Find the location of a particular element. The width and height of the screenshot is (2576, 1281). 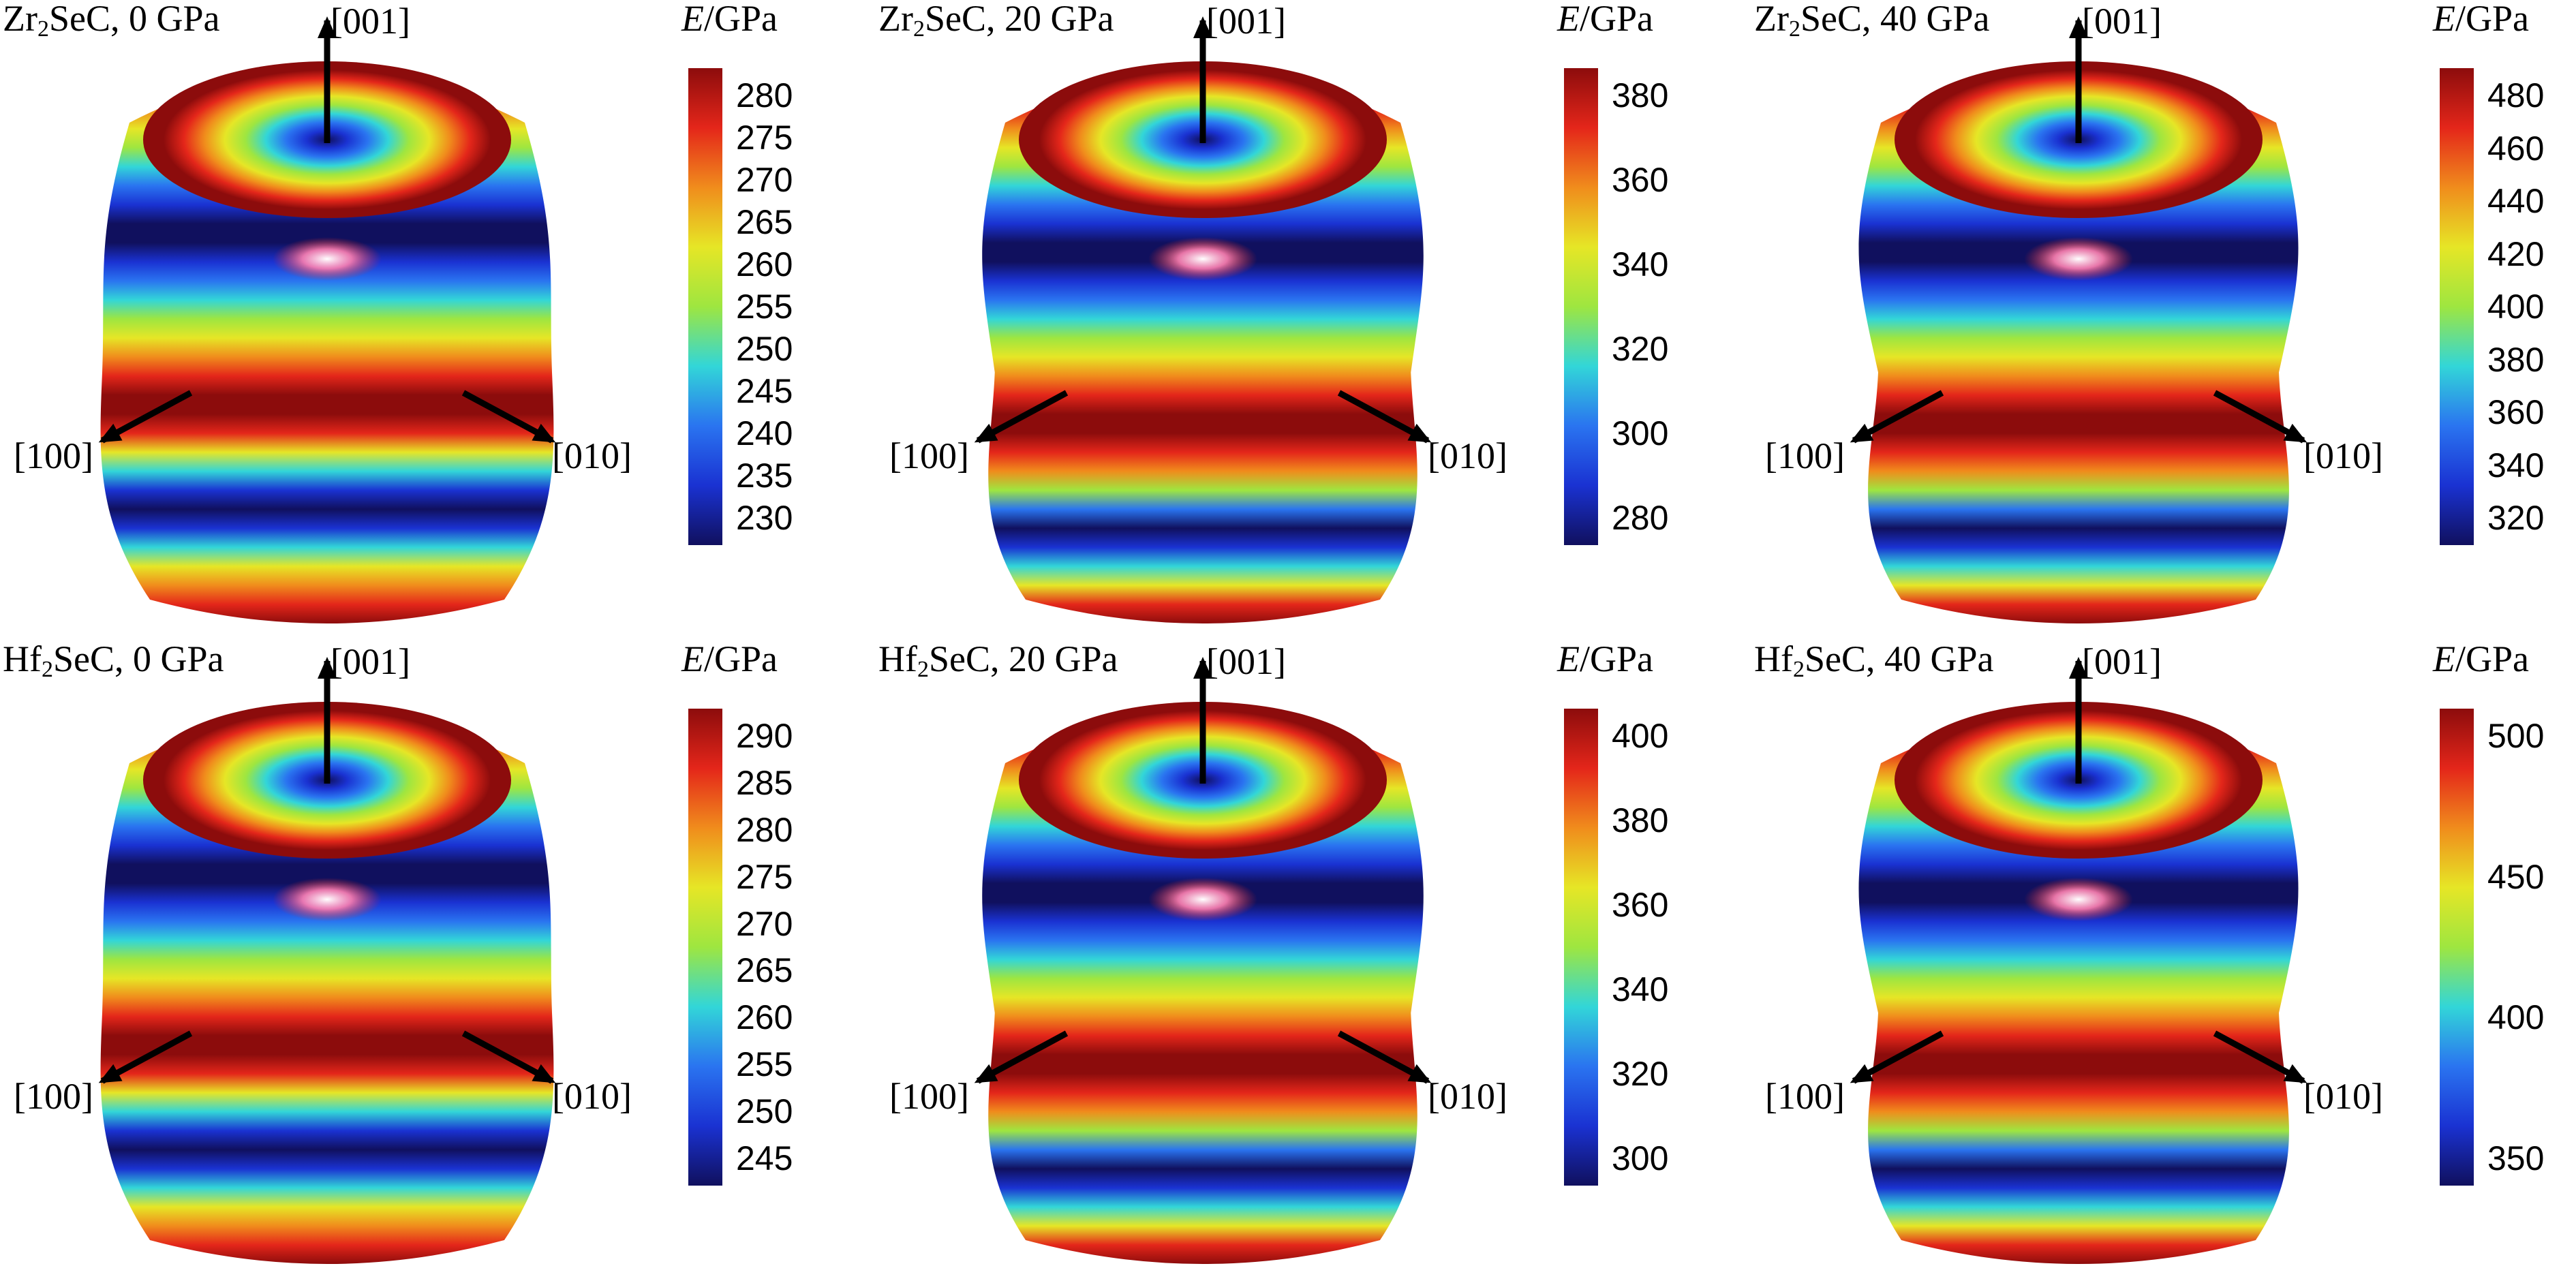

colorbar-tick-label: 450 is located at coordinates (2516, 876).